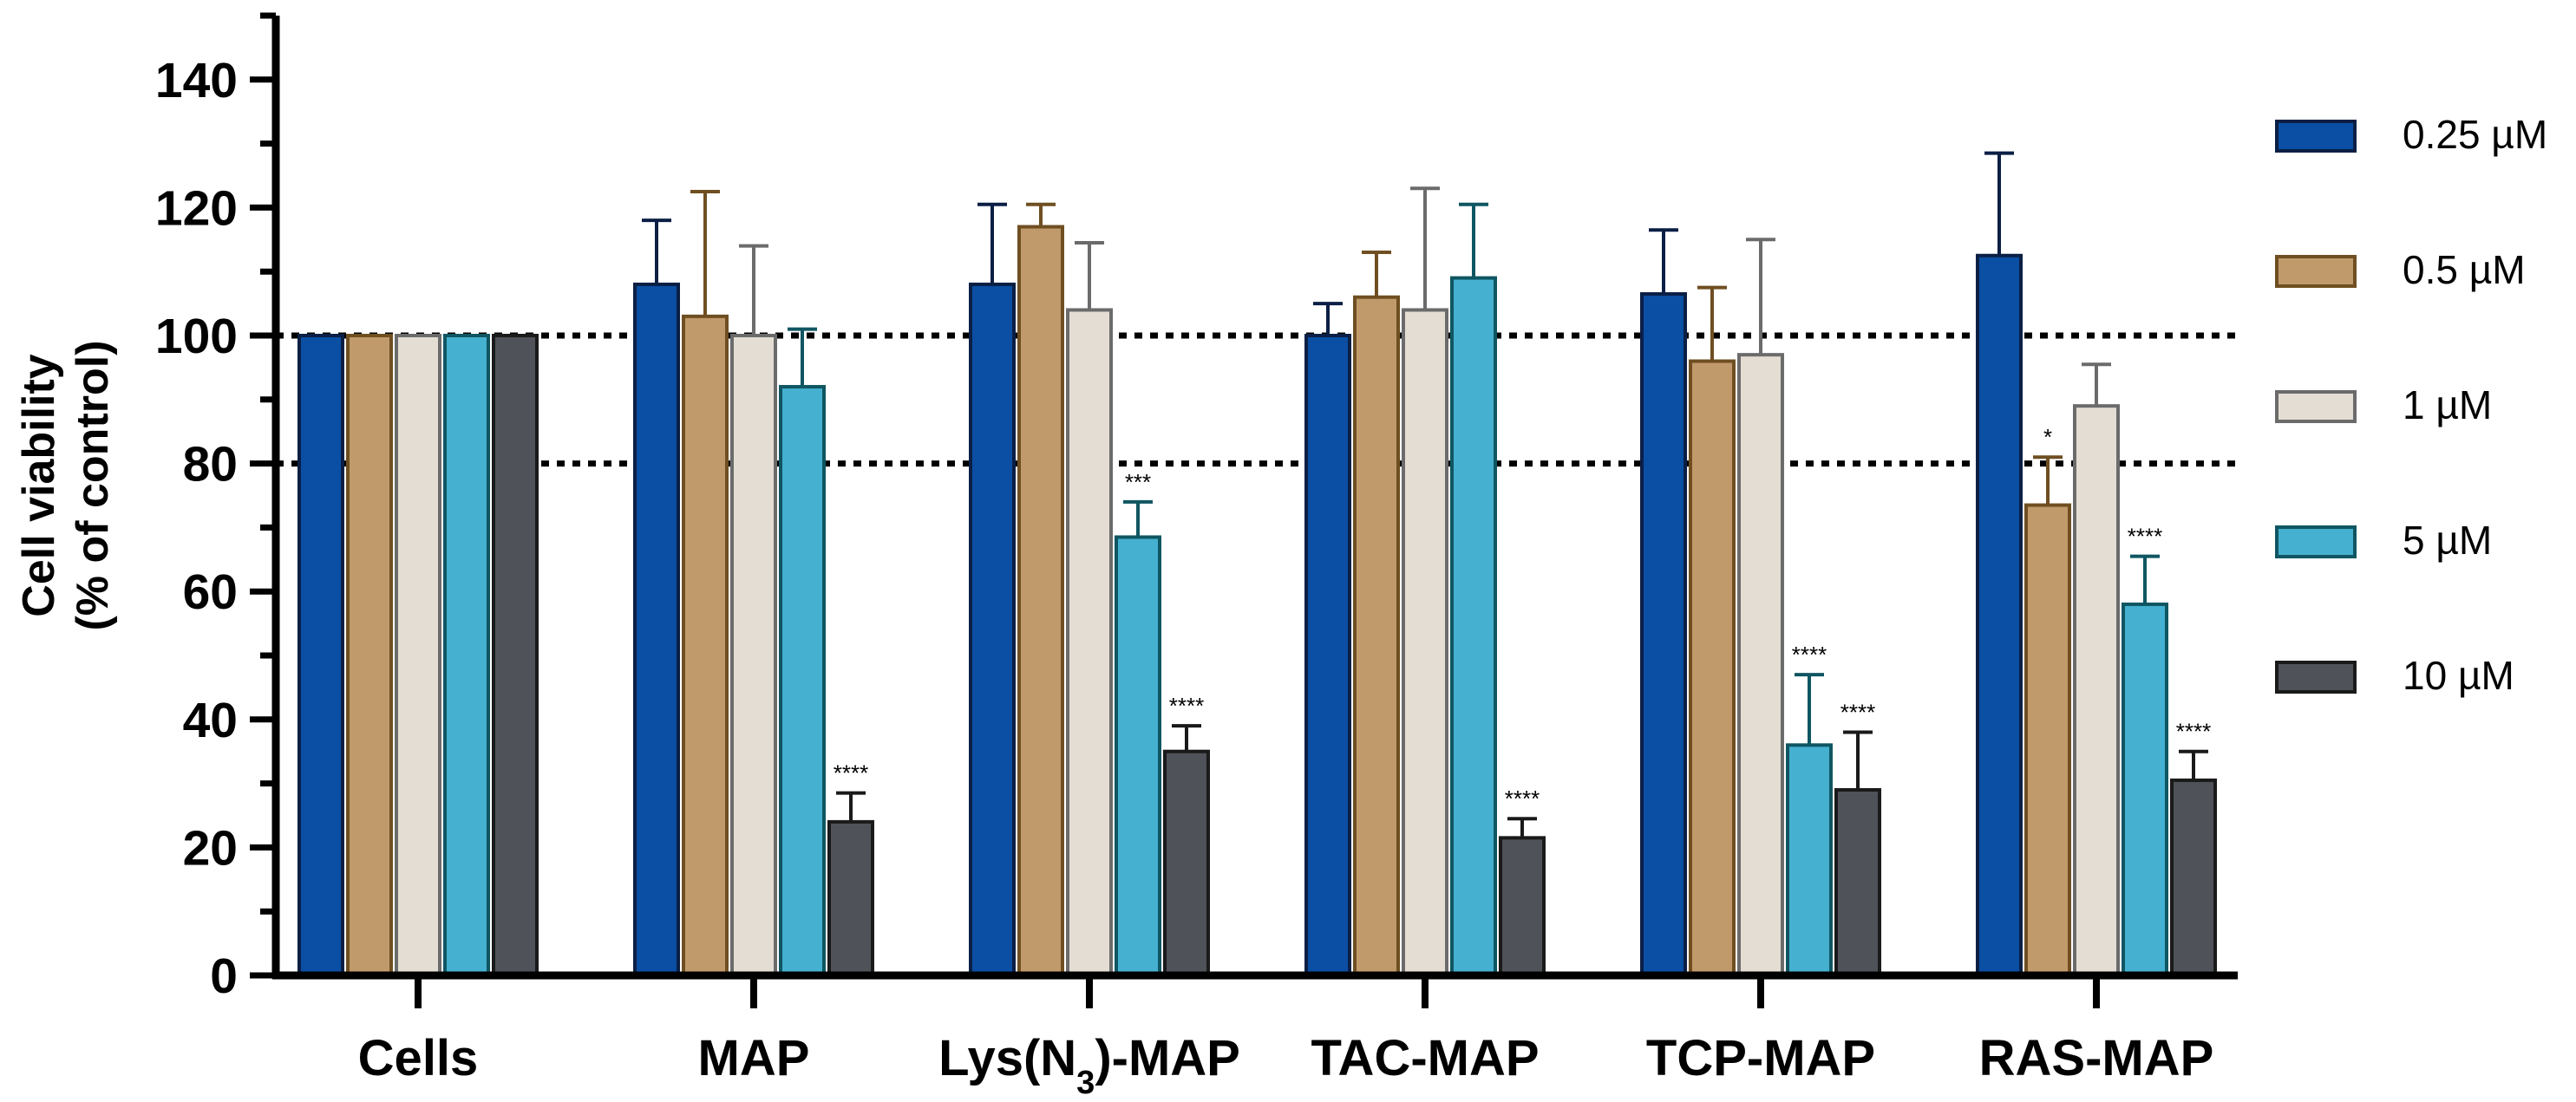 This screenshot has height=1102, width=2576. Describe the element at coordinates (1857, 882) in the screenshot. I see `bar-tcp-map-10-um` at that location.